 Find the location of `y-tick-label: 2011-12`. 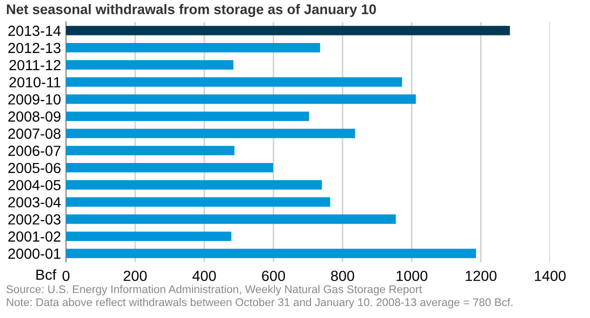

y-tick-label: 2011-12 is located at coordinates (34, 65).